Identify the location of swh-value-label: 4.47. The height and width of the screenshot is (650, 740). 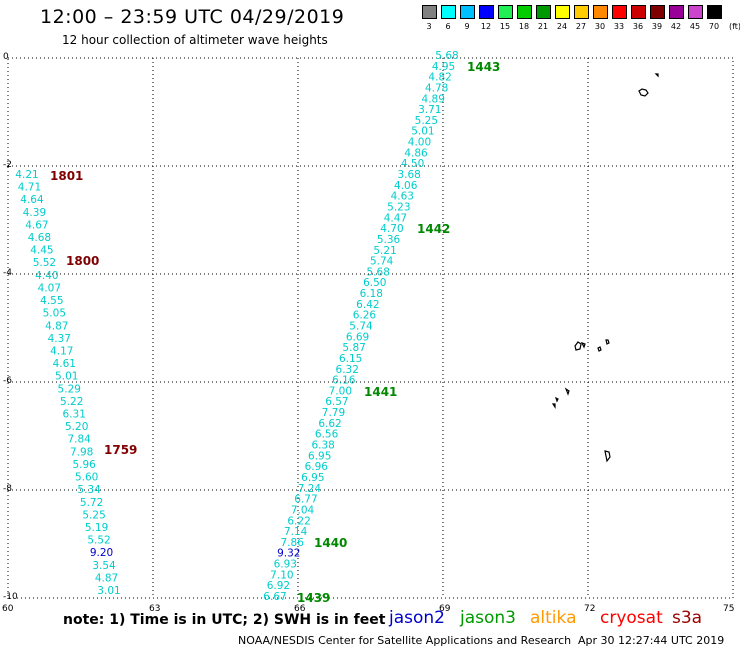
(395, 218).